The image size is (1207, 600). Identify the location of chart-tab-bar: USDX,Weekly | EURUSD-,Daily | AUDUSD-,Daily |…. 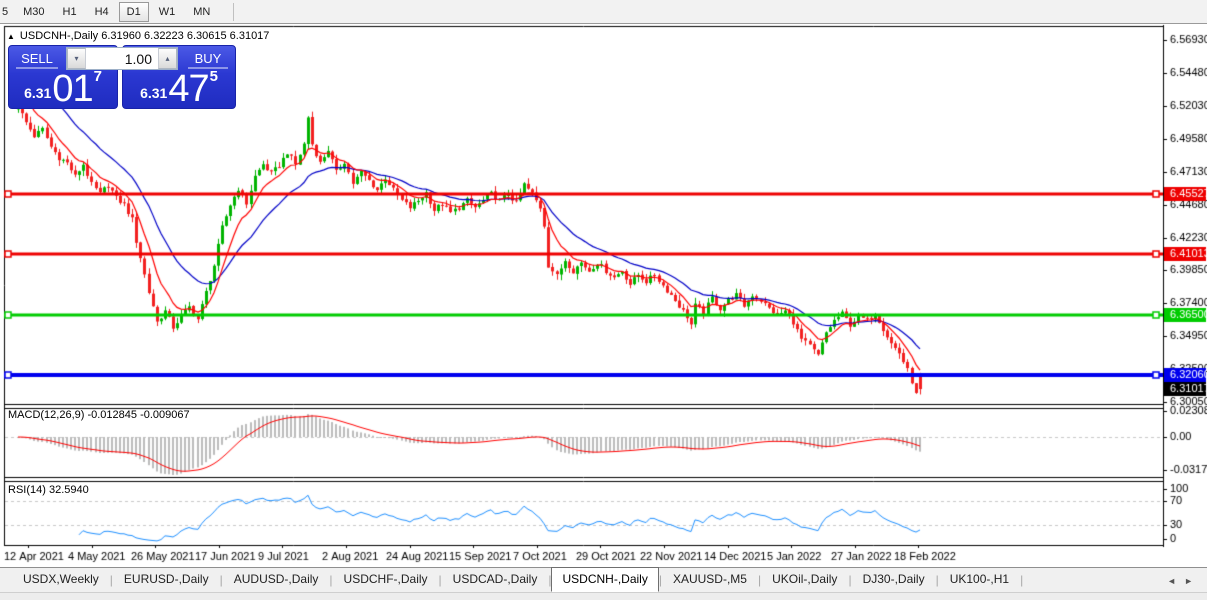
(603, 579).